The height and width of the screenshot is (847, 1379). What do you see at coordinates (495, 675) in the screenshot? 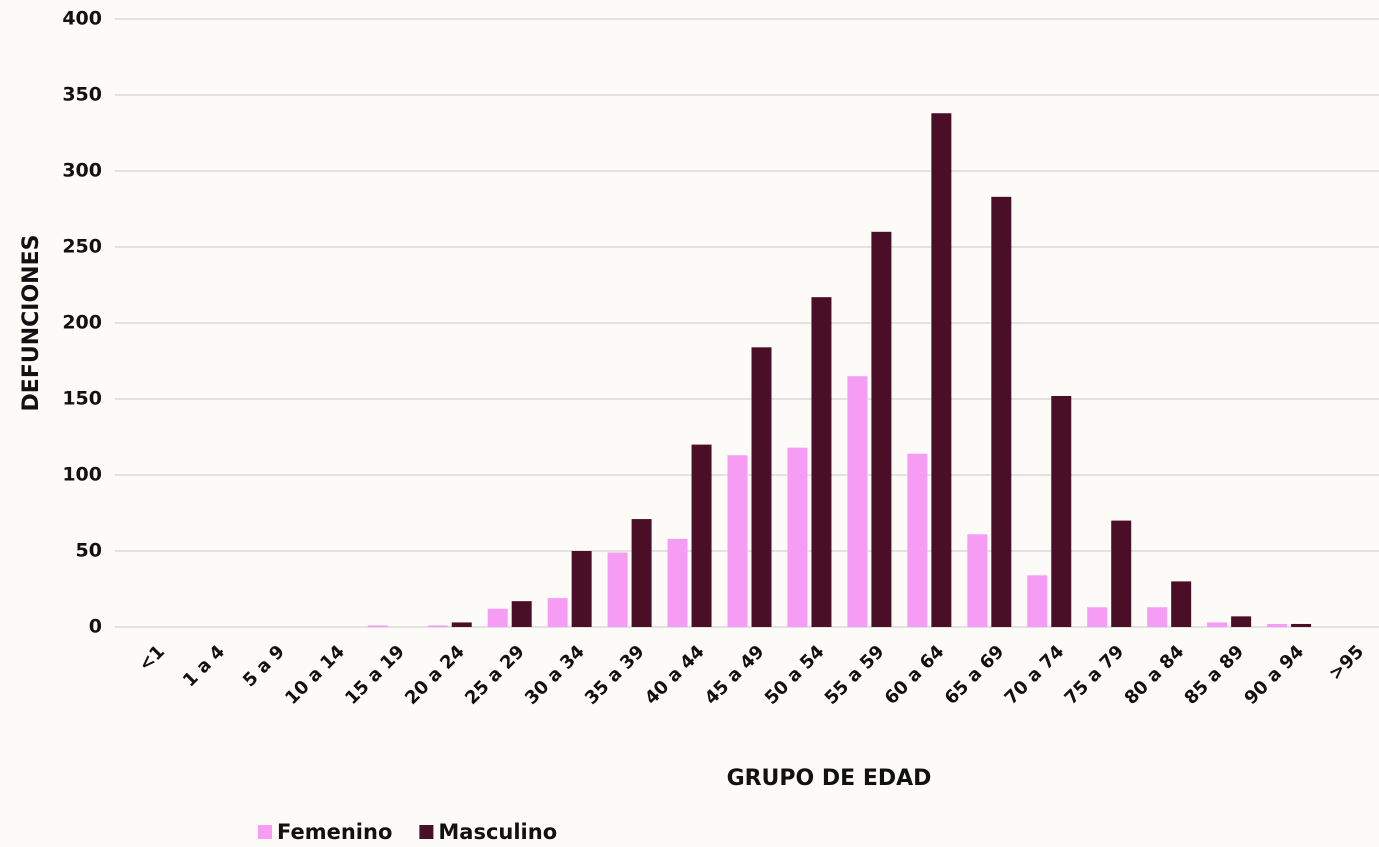
I see `x-tick-label: 25 a 29` at bounding box center [495, 675].